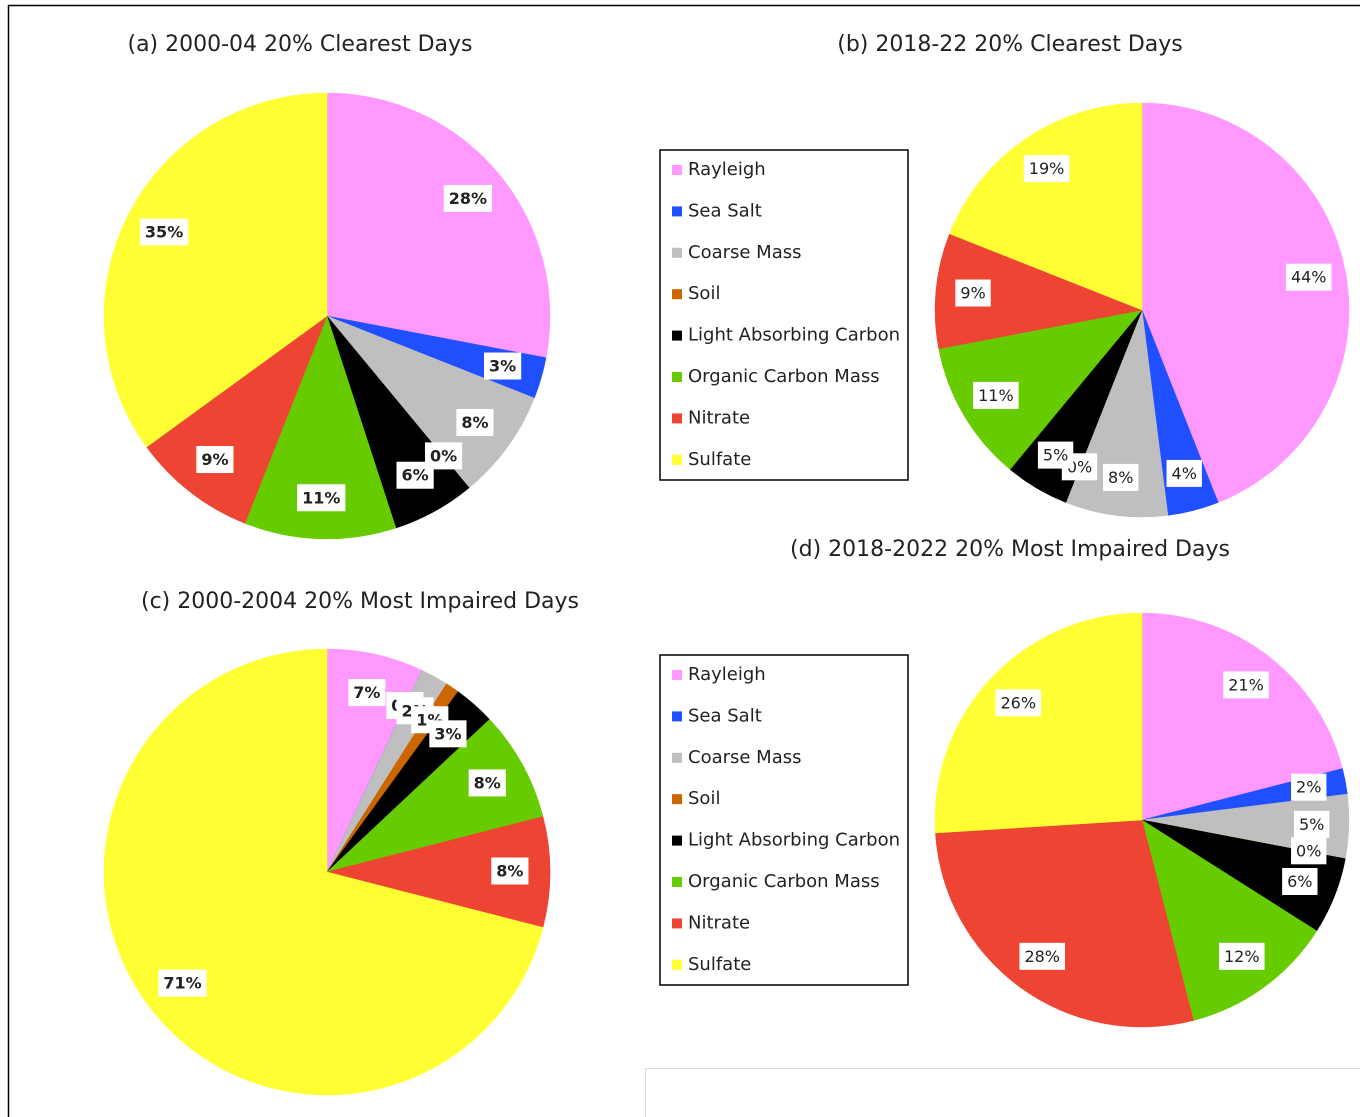  What do you see at coordinates (794, 335) in the screenshot?
I see `legend-label: Light Absorbing Carbon` at bounding box center [794, 335].